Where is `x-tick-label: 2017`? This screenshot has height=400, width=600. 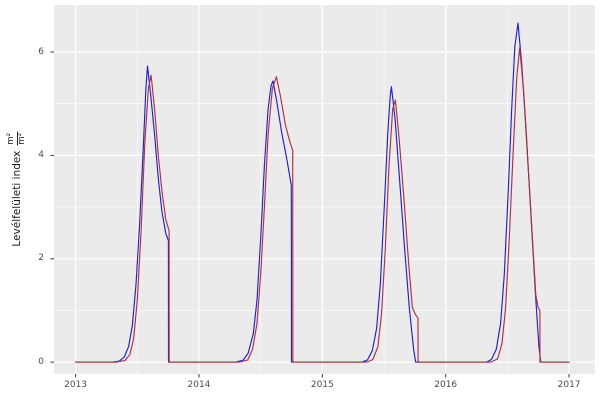
x-tick-label: 2017 is located at coordinates (569, 385).